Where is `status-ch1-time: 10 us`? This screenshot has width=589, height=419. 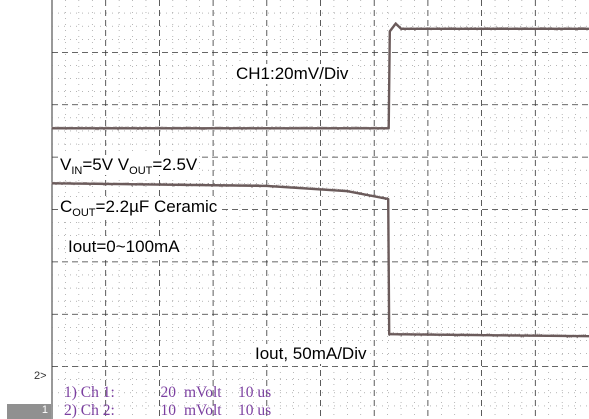
status-ch1-time: 10 us is located at coordinates (255, 392).